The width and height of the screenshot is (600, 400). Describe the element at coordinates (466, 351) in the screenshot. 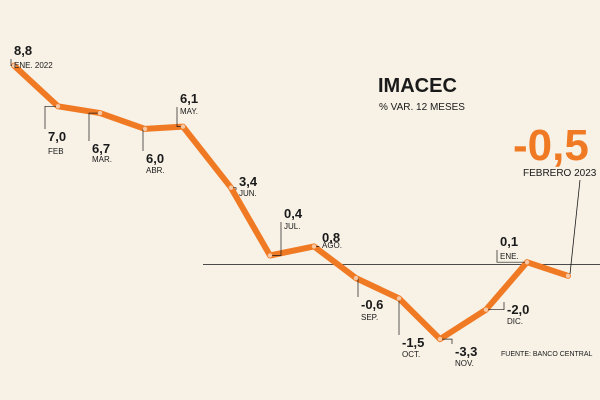

I see `data-value-label: -3,3` at that location.